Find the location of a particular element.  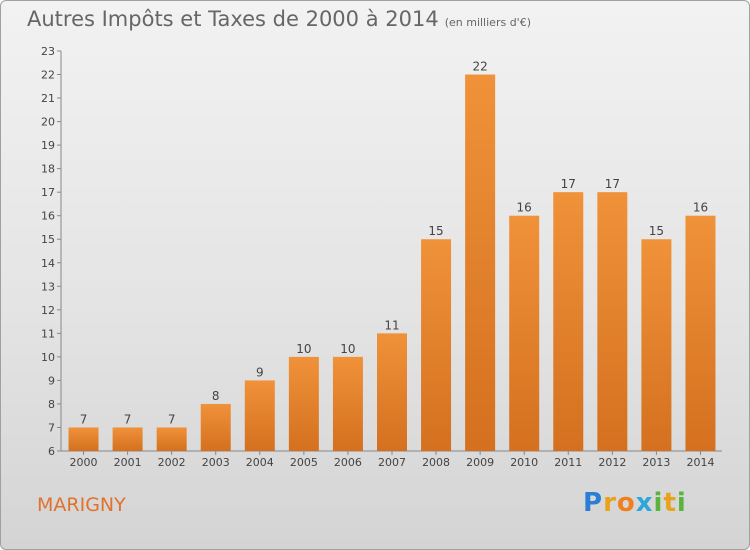

bar-value-label: 8 is located at coordinates (216, 396).